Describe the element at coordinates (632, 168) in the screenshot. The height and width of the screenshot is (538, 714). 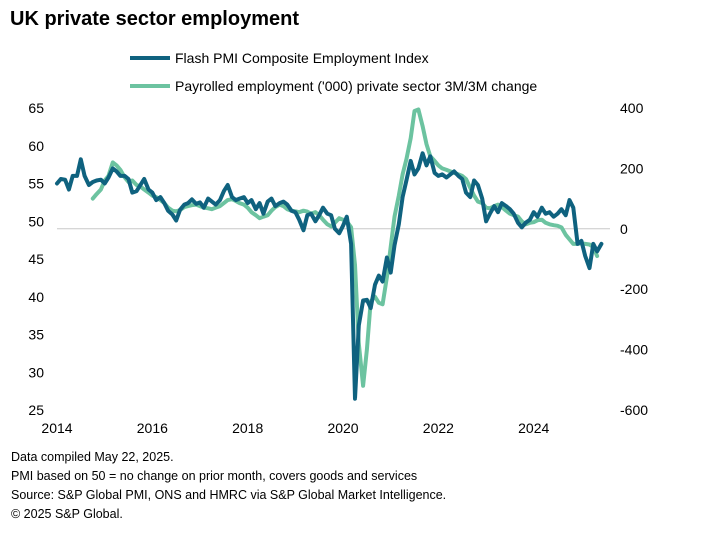
I see `right-axis-tick-label: 200` at that location.